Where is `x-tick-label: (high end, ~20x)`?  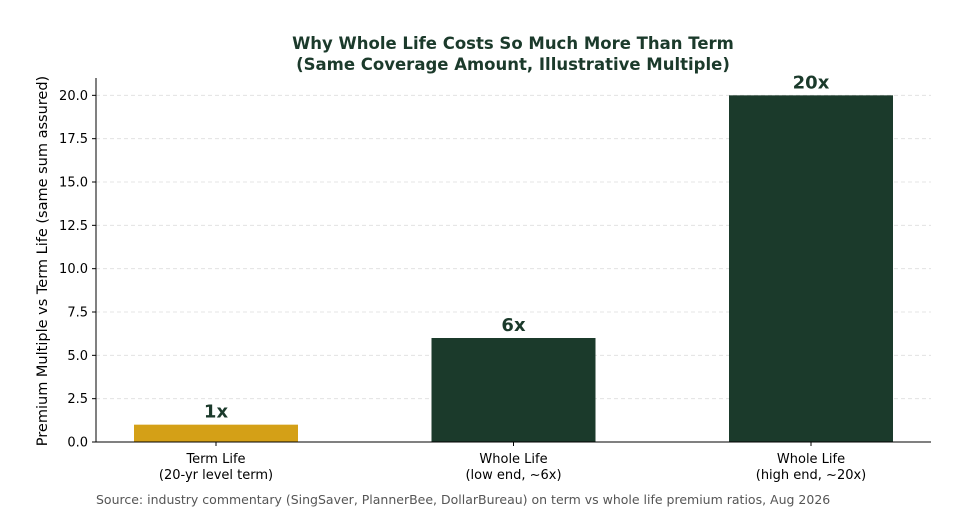 x-tick-label: (high end, ~20x) is located at coordinates (811, 475).